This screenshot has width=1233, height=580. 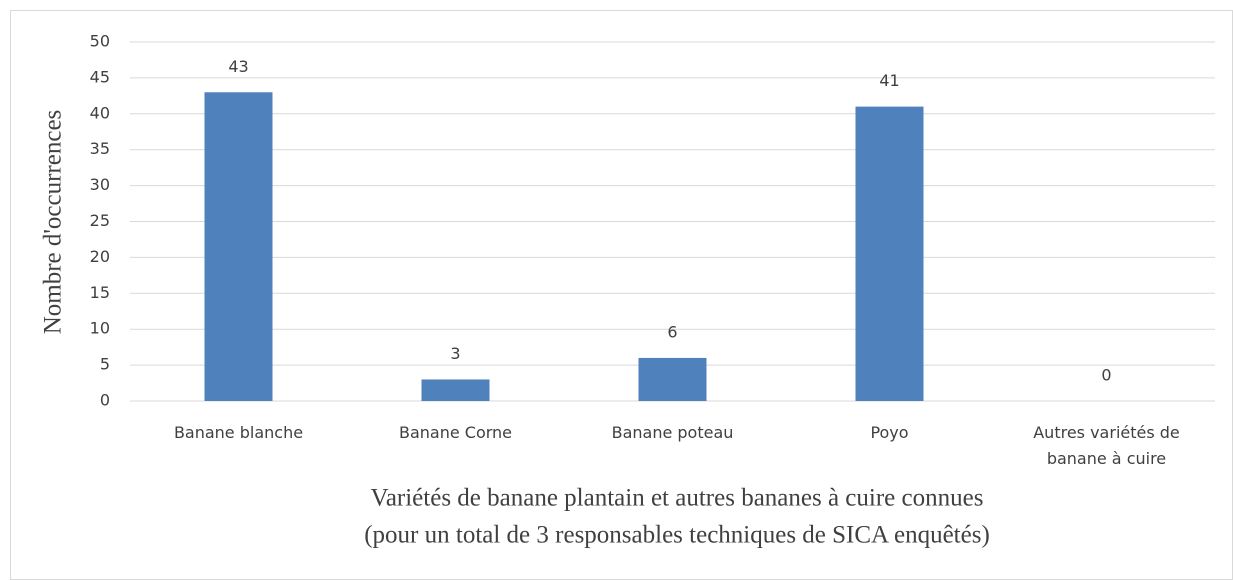 I want to click on y-tick-label: 50, so click(x=100, y=41).